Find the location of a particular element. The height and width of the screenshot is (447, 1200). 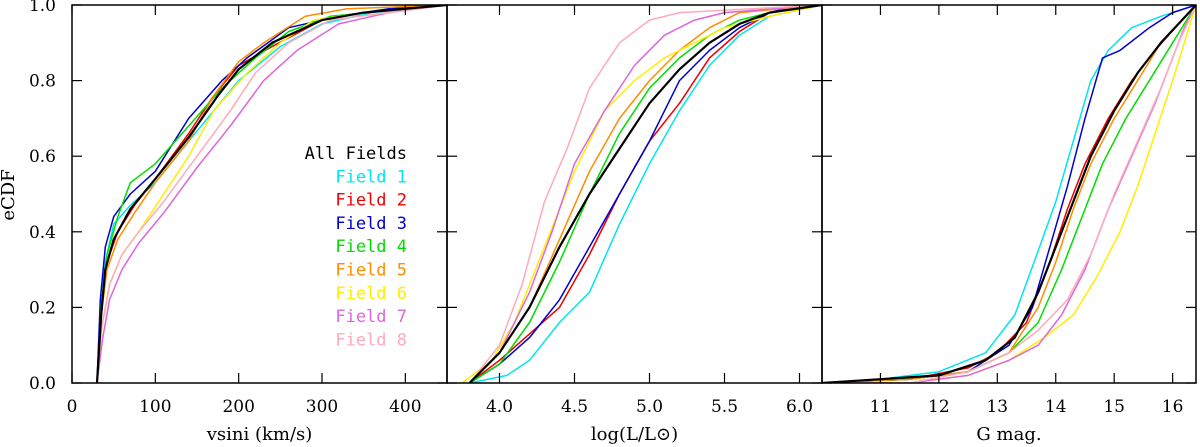

legend-entry-all-fields: All Fields is located at coordinates (356, 154).